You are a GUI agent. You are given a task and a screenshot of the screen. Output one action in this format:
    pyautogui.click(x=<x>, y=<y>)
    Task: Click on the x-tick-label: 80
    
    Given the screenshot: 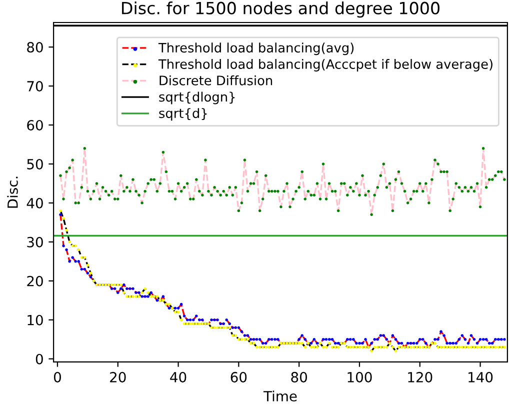 What is the action you would take?
    pyautogui.click(x=299, y=377)
    